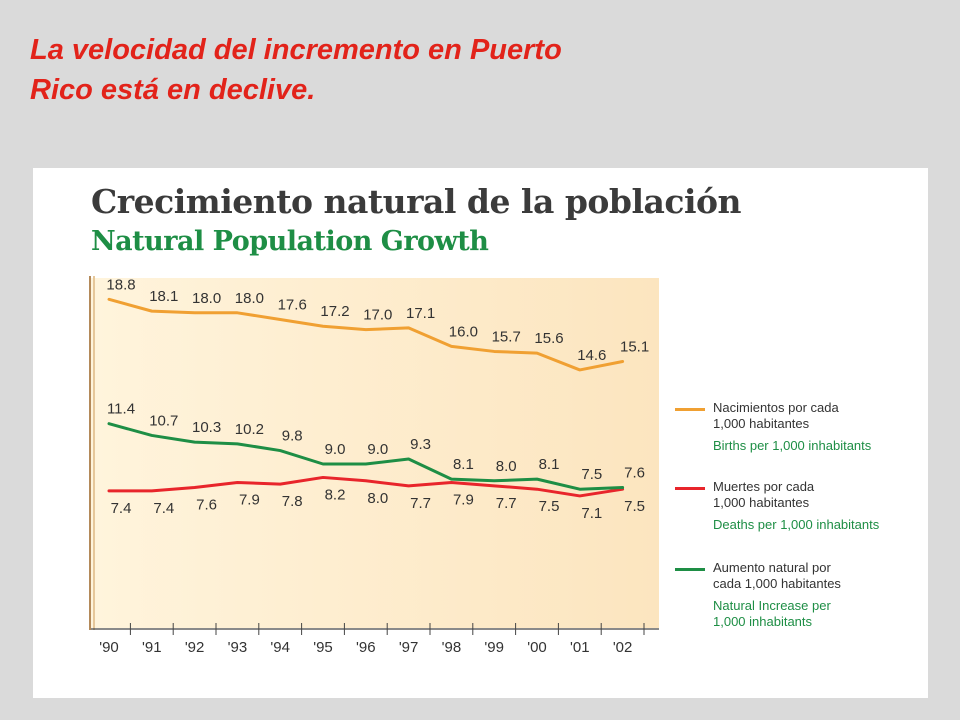  What do you see at coordinates (591, 474) in the screenshot?
I see `data-label-increase-11: 7.5` at bounding box center [591, 474].